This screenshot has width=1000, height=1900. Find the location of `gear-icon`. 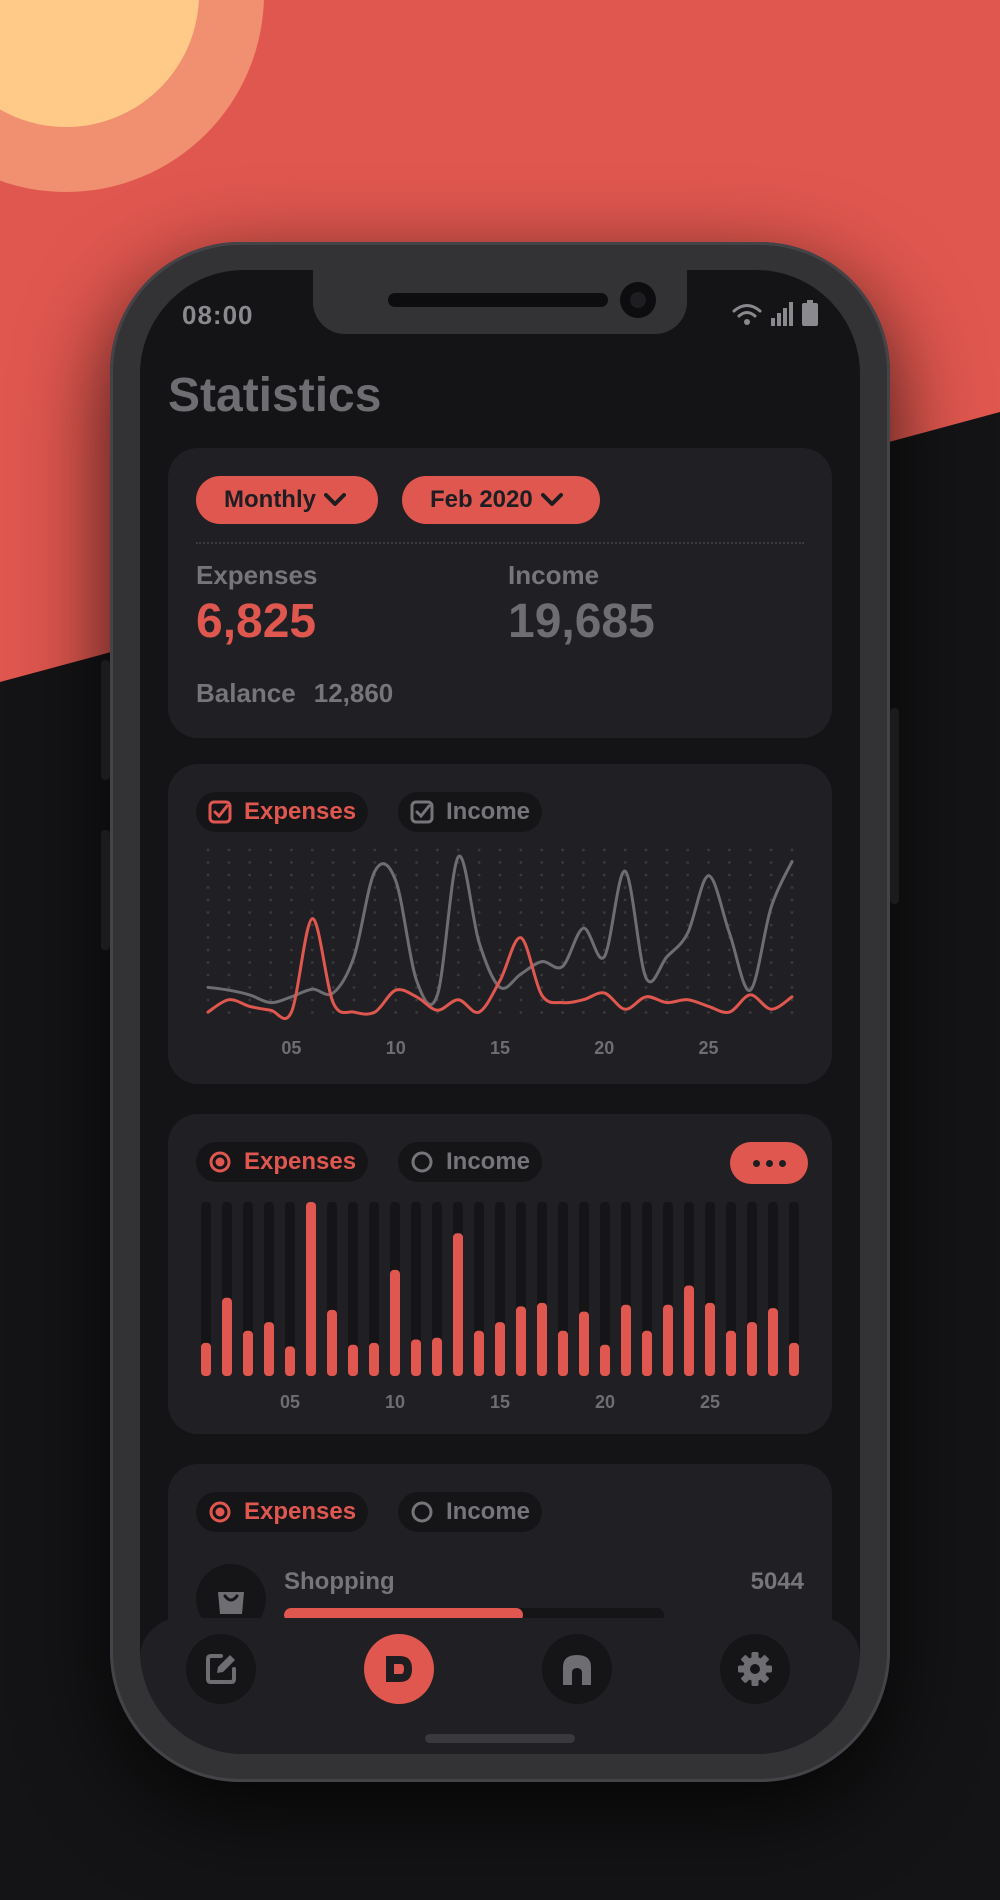

gear-icon is located at coordinates (755, 1669).